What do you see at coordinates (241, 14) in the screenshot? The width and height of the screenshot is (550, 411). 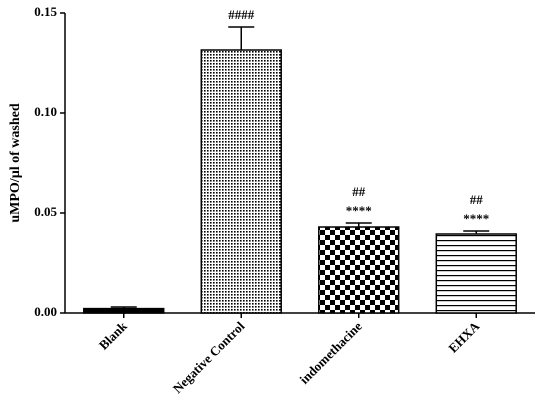 I see `significance-hashes: ####` at bounding box center [241, 14].